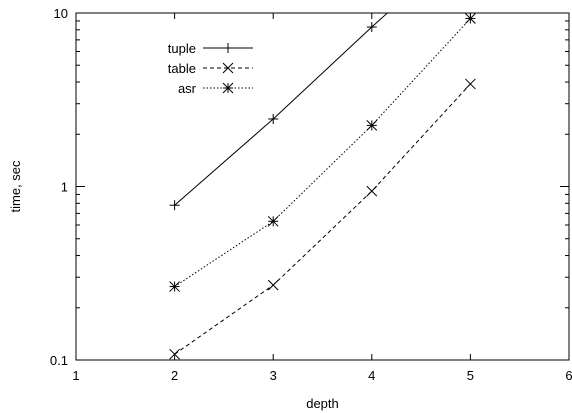 This screenshot has width=572, height=413. I want to click on legend-item-tuple: tuple, so click(210, 48).